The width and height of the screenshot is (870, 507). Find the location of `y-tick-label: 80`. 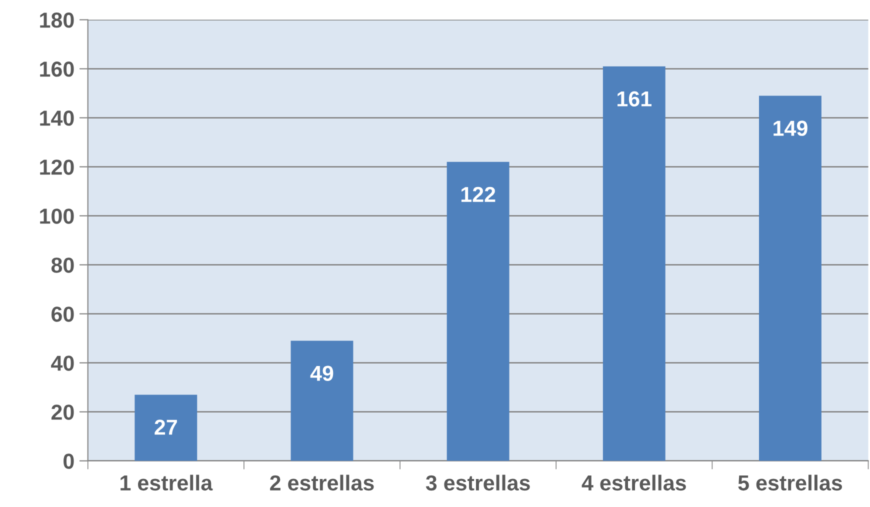

y-tick-label: 80 is located at coordinates (62, 265).